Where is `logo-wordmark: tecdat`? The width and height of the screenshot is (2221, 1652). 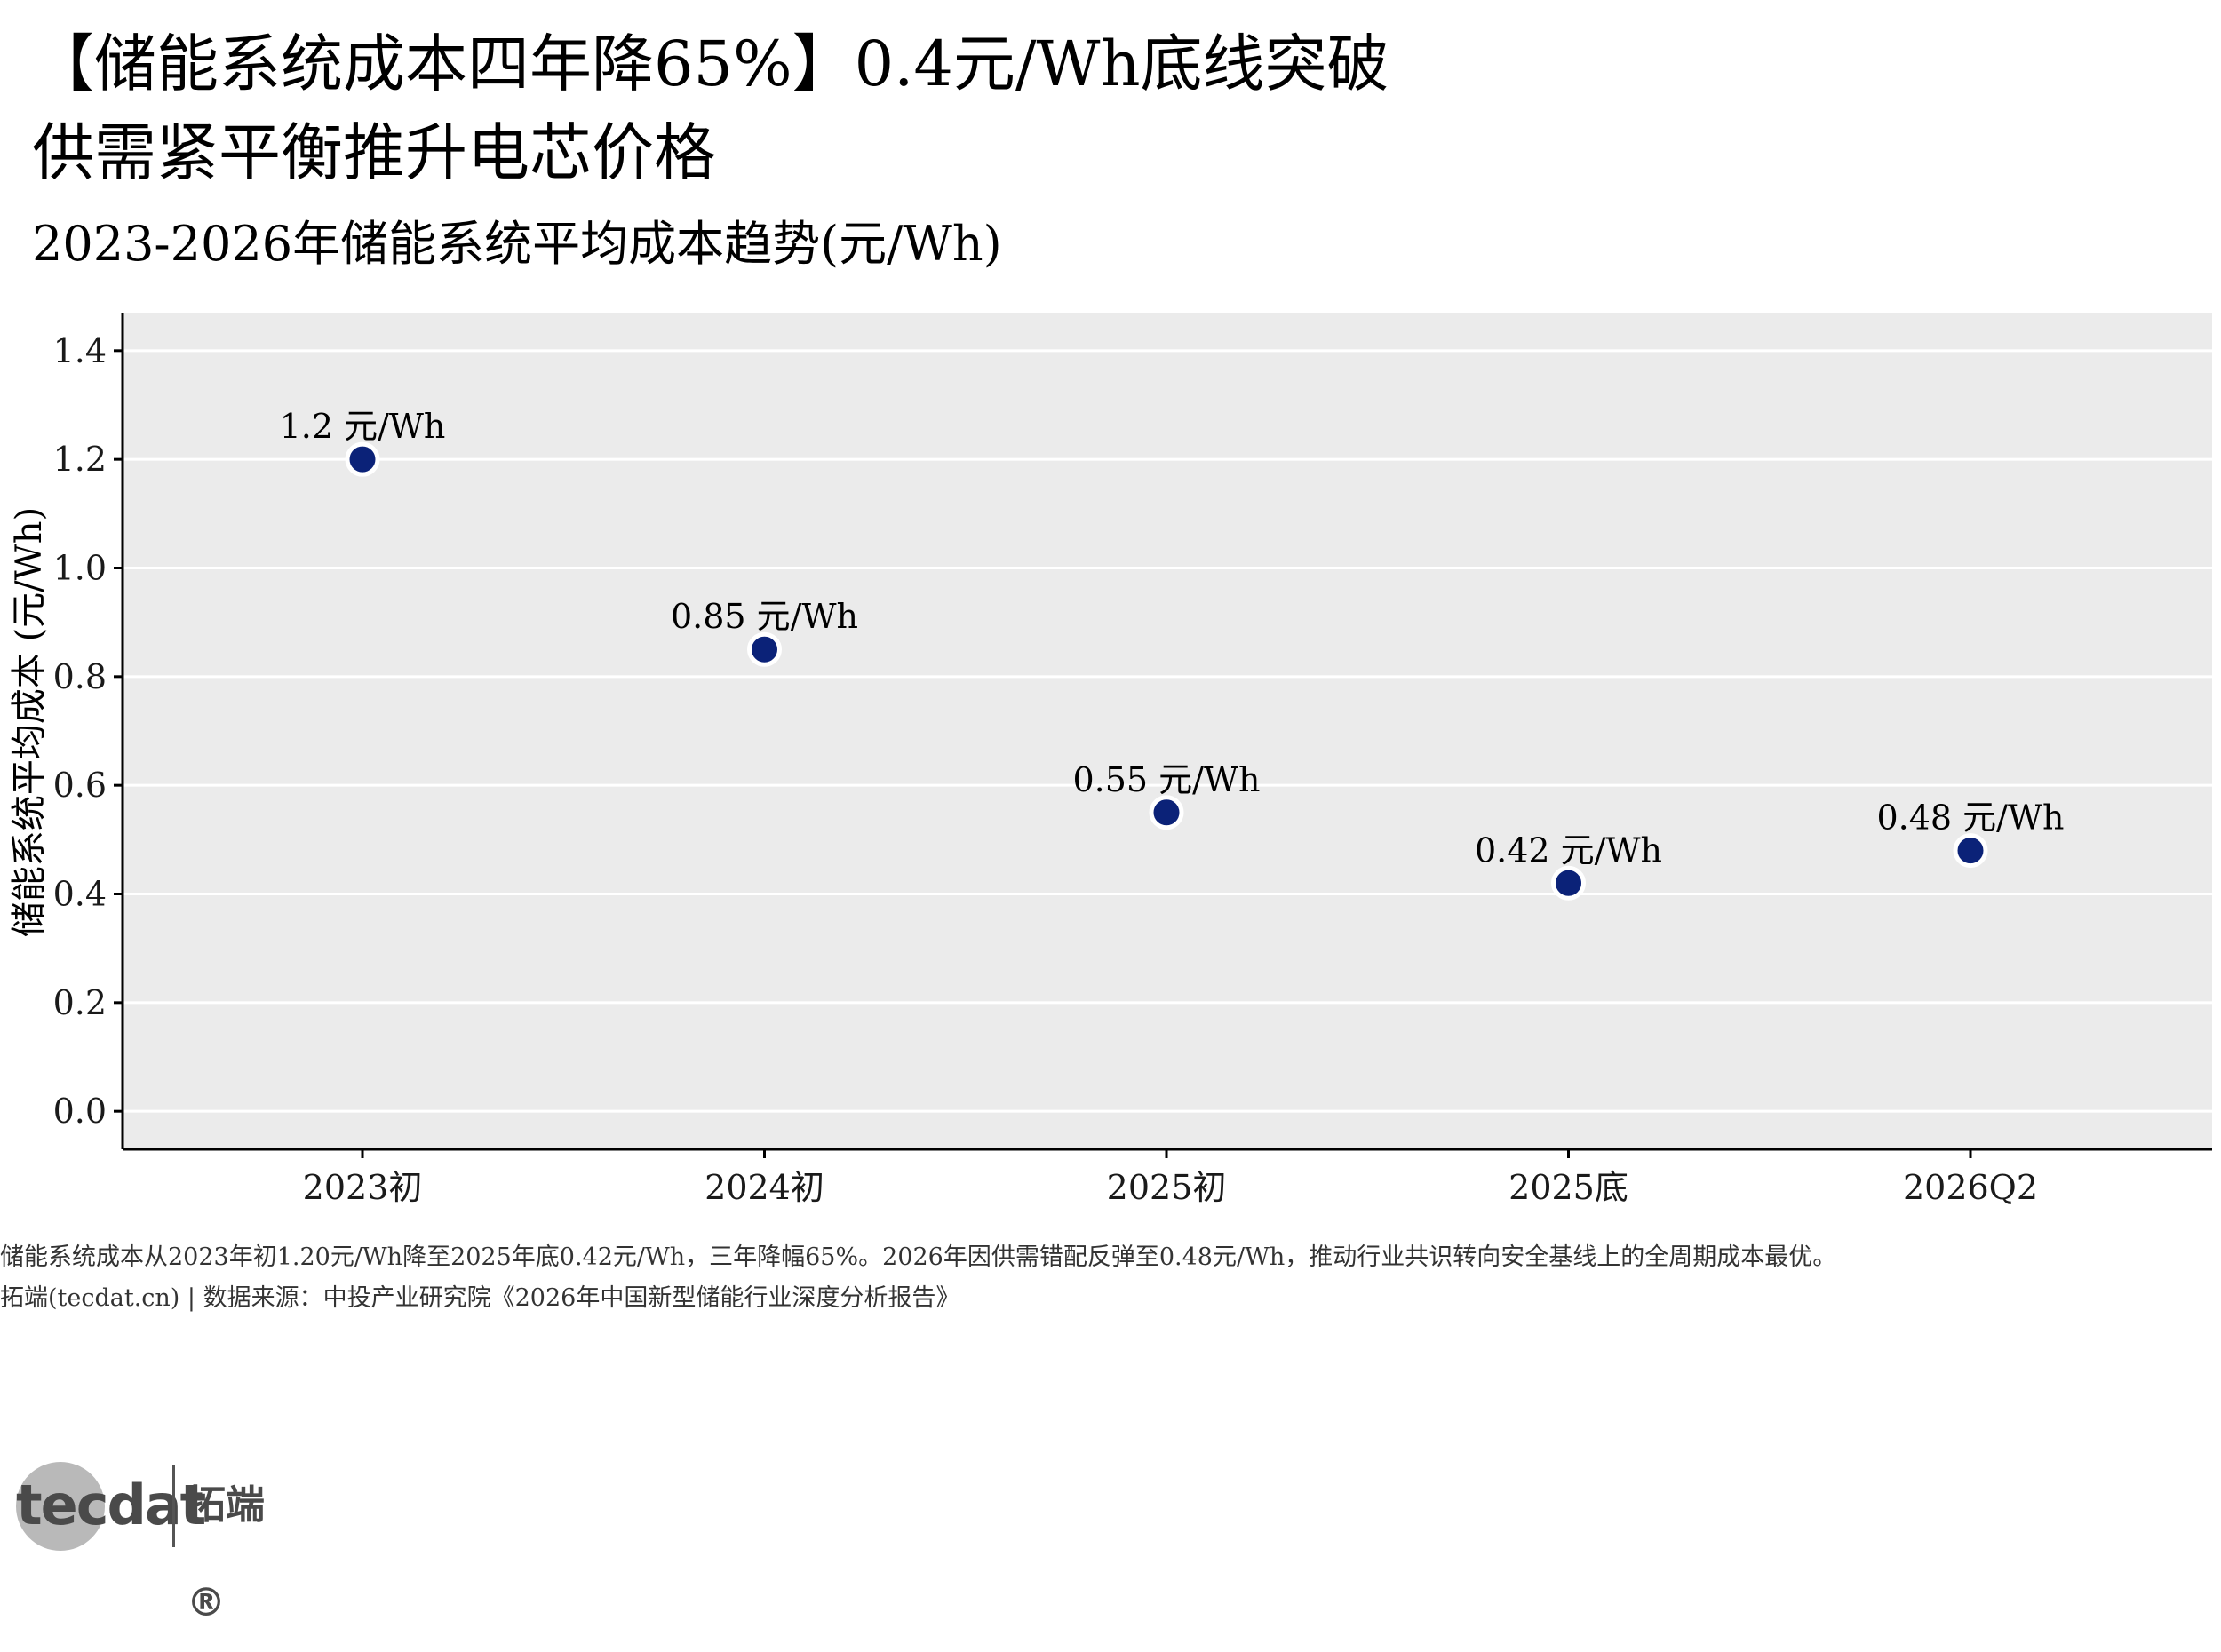
logo-wordmark: tecdat is located at coordinates (111, 1505).